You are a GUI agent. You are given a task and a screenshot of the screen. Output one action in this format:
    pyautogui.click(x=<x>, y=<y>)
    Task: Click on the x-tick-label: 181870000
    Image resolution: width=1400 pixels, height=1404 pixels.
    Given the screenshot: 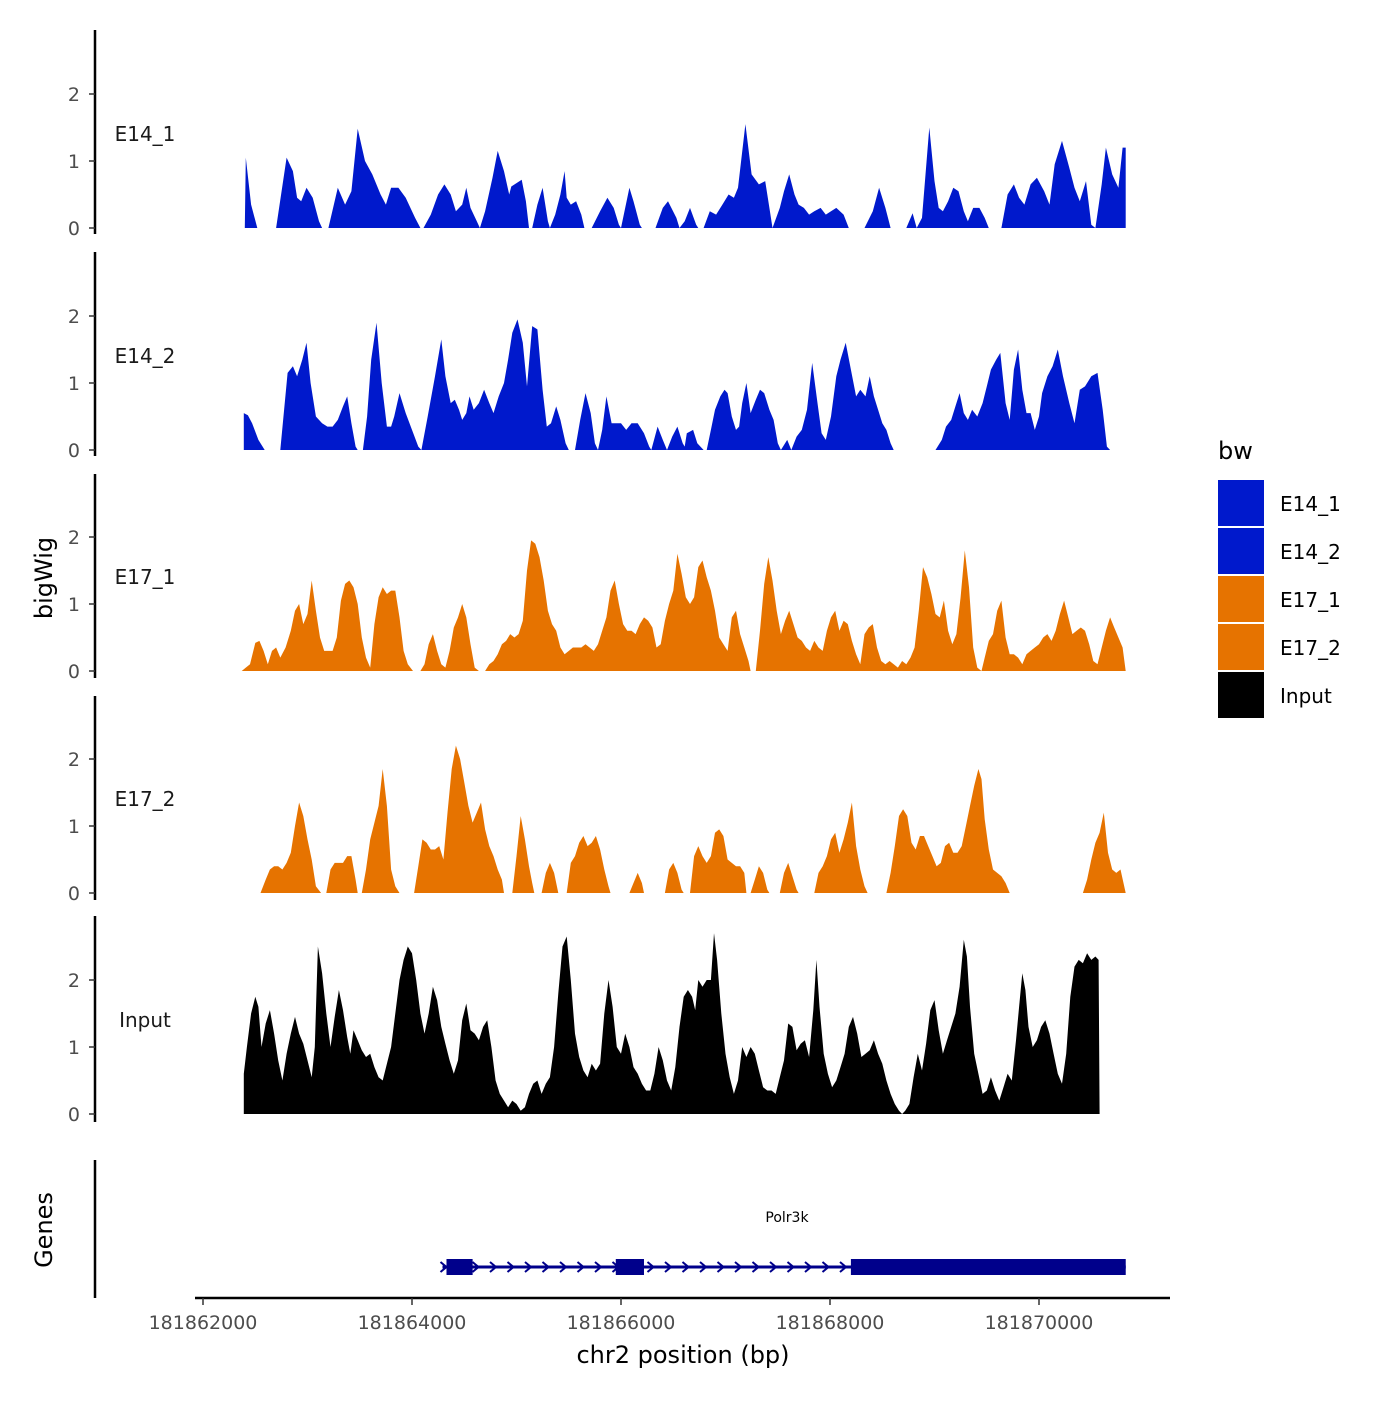 What is the action you would take?
    pyautogui.click(x=1039, y=1323)
    